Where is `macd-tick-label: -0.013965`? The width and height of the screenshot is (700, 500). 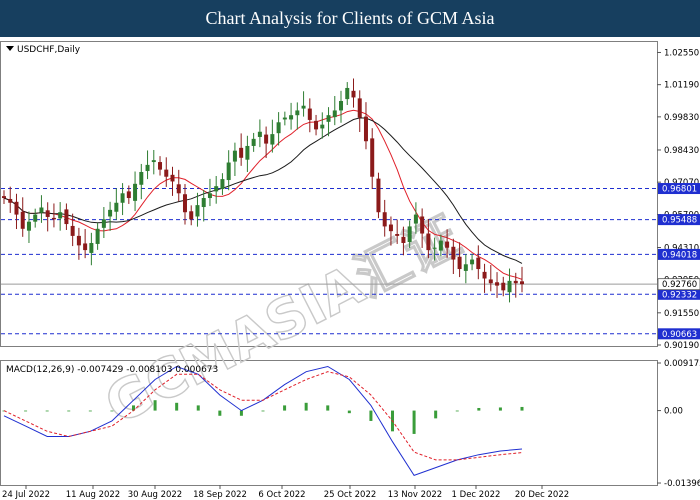
macd-tick-label: -0.013965 is located at coordinates (682, 484).